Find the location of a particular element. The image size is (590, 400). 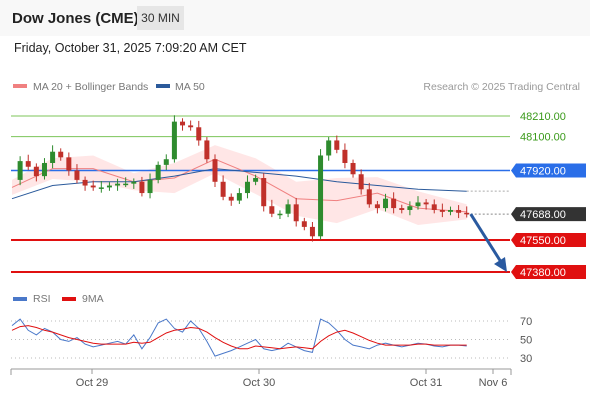

rsi-tick-50: 50 is located at coordinates (526, 341).